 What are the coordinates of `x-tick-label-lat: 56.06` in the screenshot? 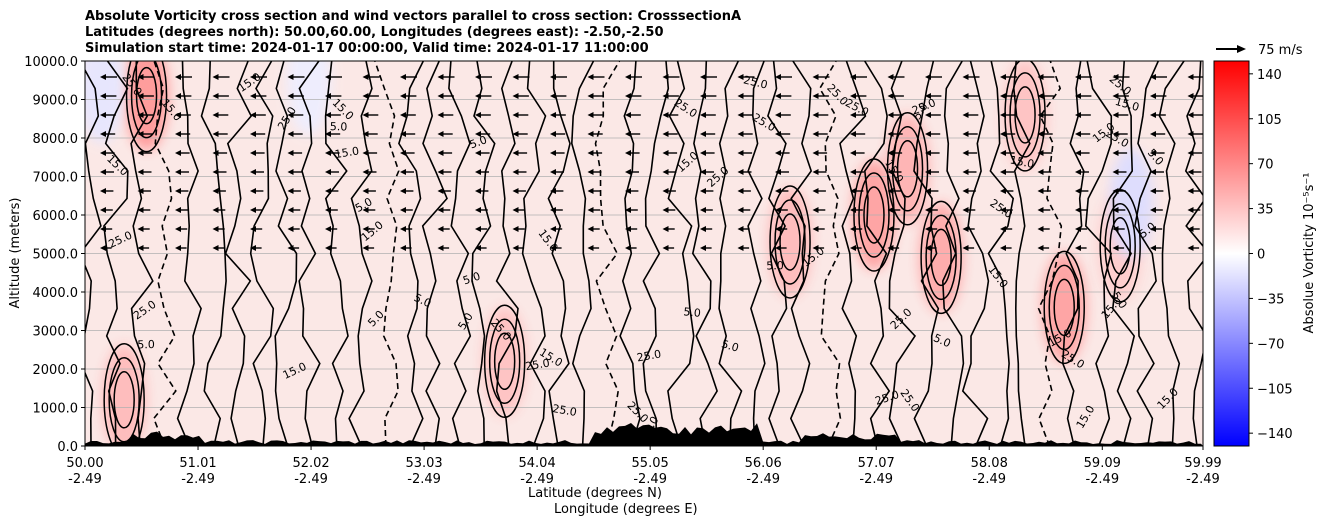 It's located at (763, 463).